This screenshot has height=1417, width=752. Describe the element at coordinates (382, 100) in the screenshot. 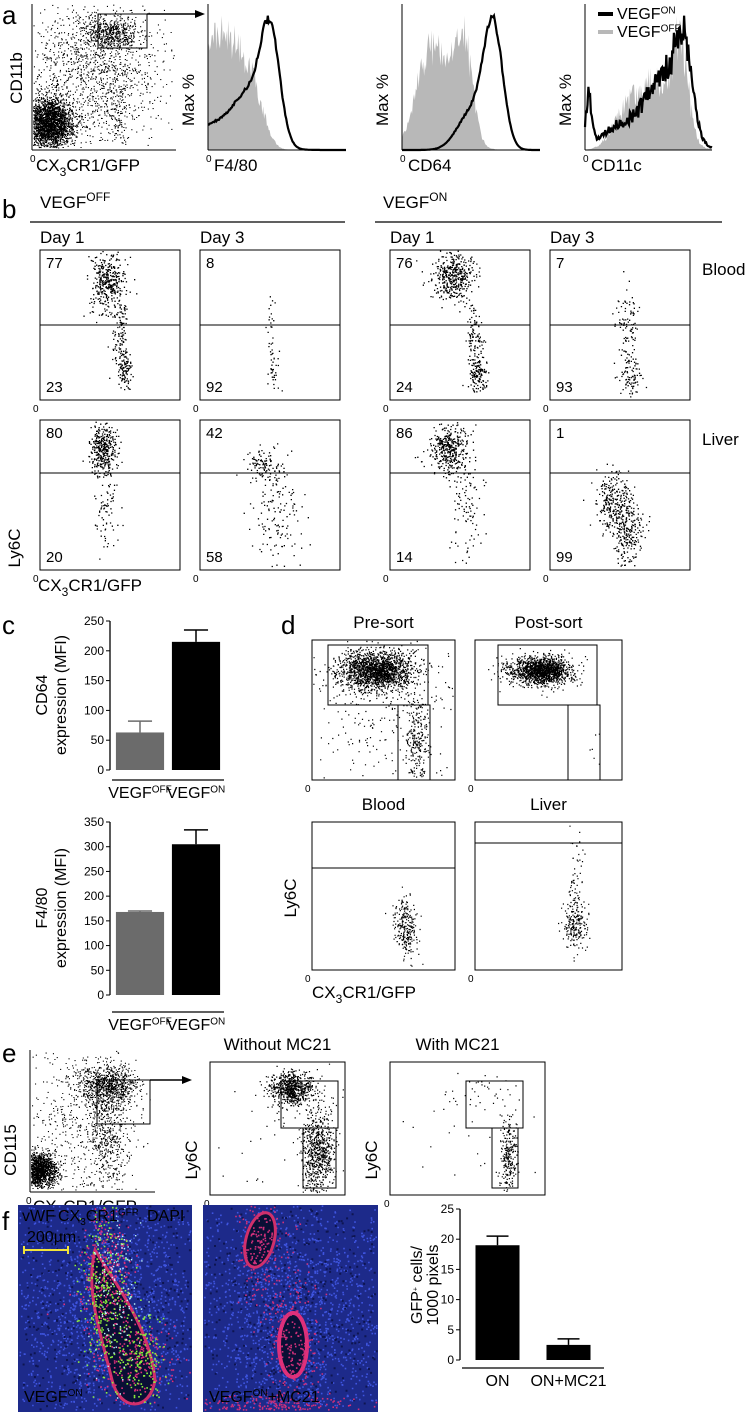

I see `y-axis-label: Max %` at that location.